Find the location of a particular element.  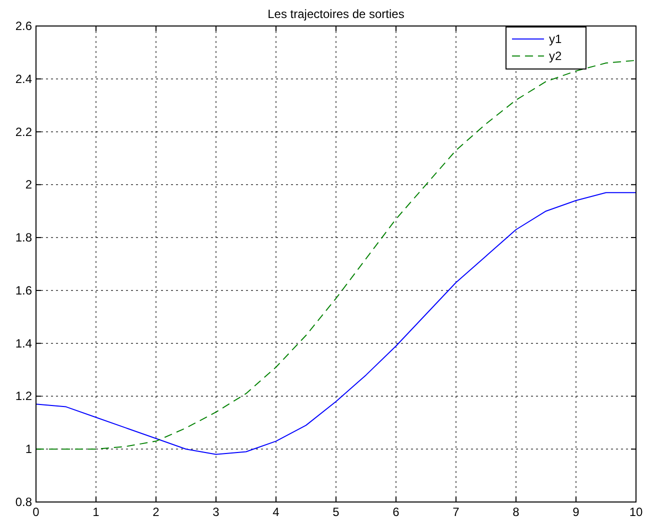

y-tick-label: 1 is located at coordinates (28, 449).